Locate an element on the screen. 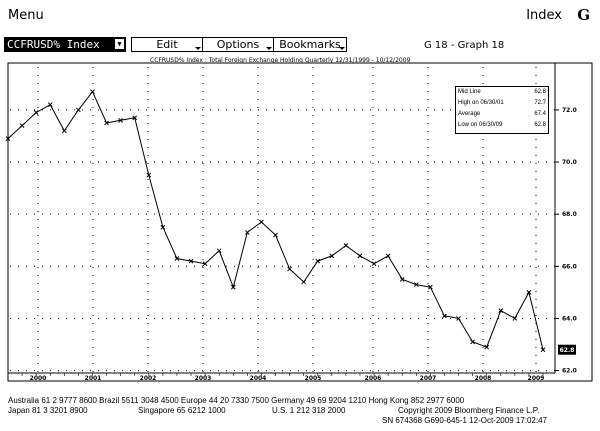 The image size is (600, 431). legend-value: 72.7 is located at coordinates (540, 103).